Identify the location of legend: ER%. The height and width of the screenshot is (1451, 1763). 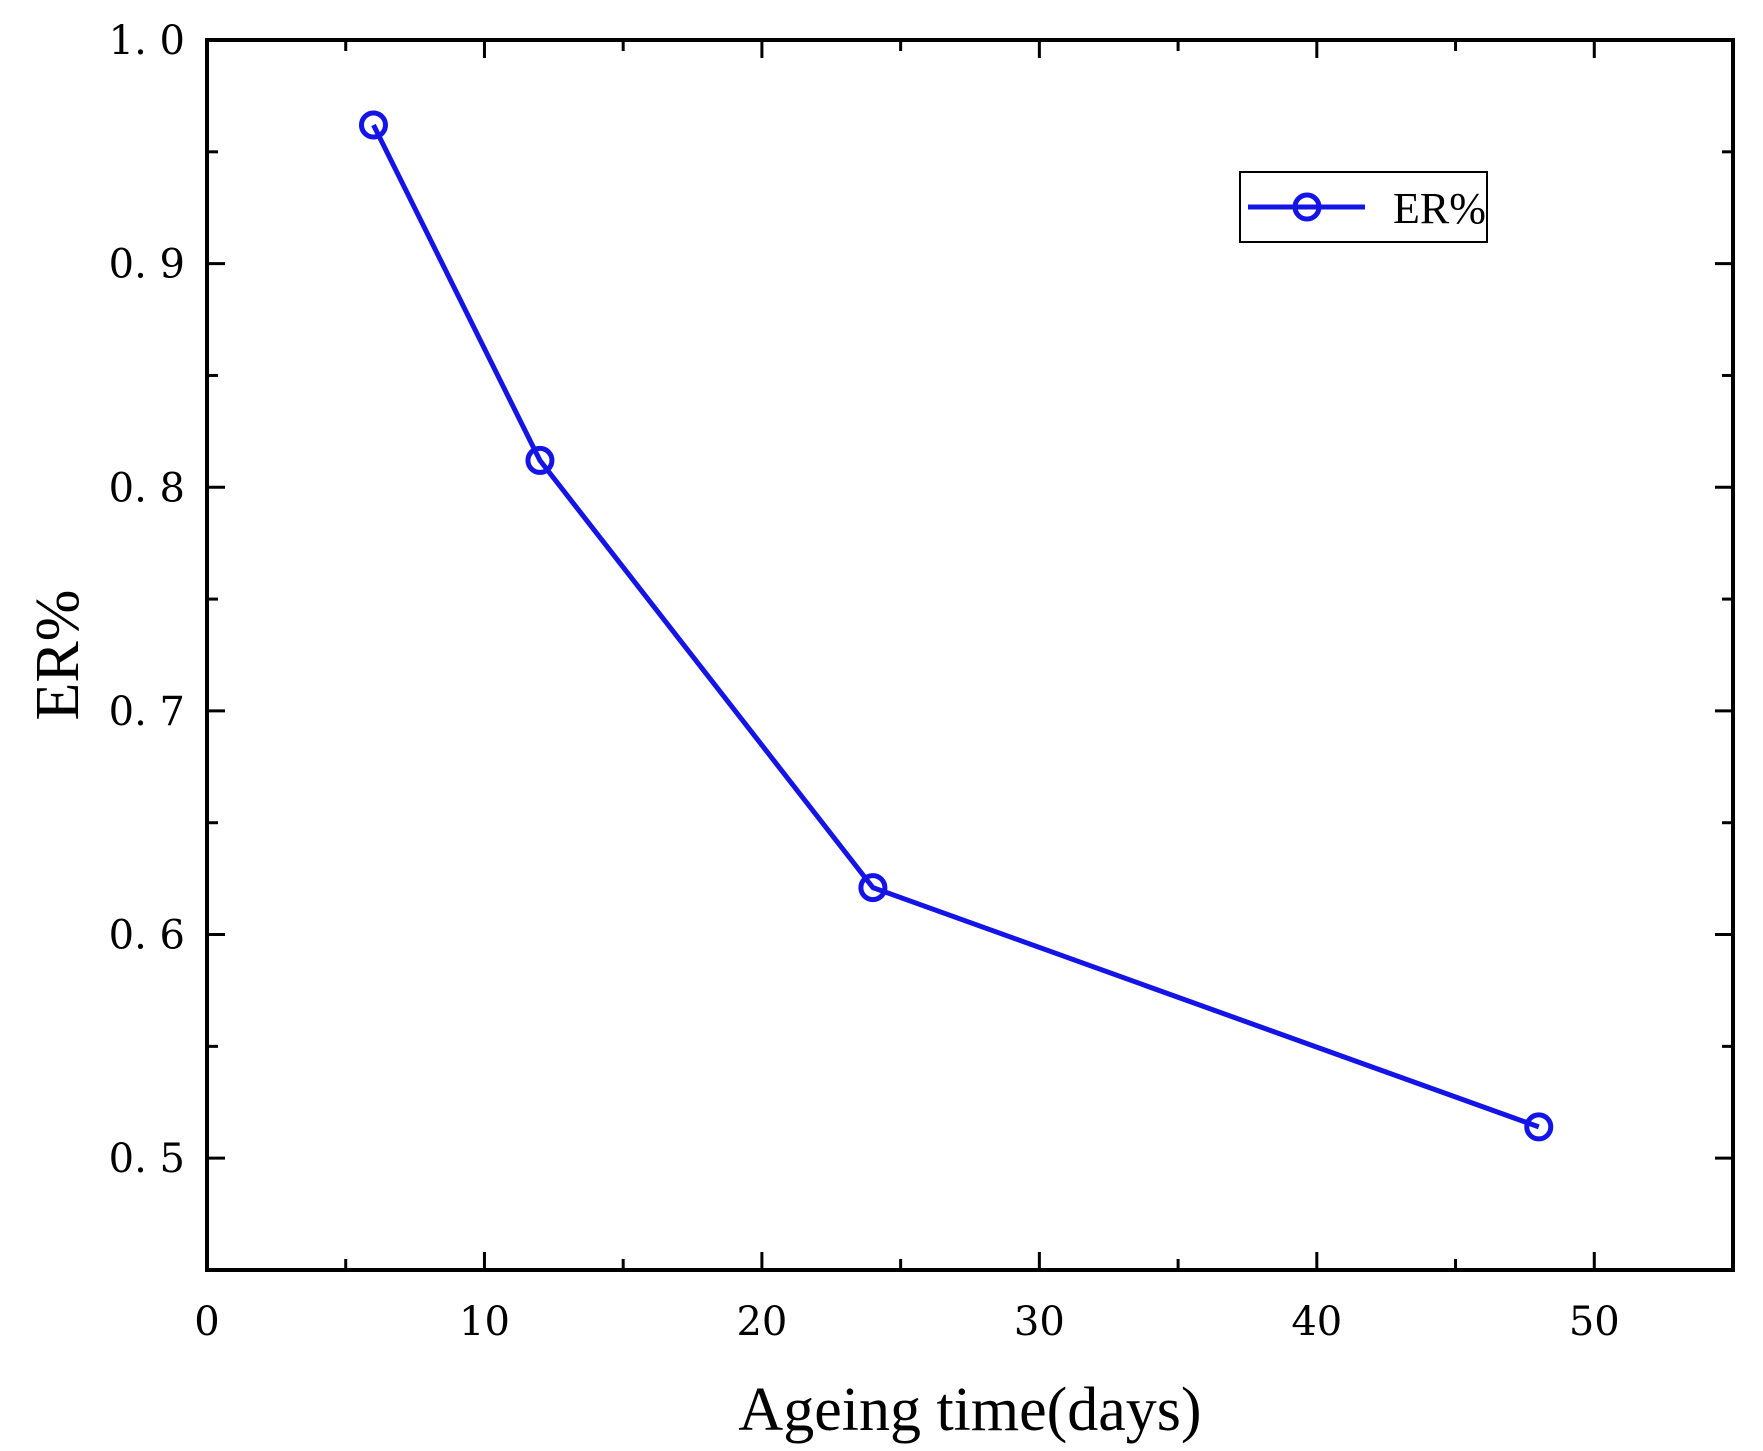
(1363, 207).